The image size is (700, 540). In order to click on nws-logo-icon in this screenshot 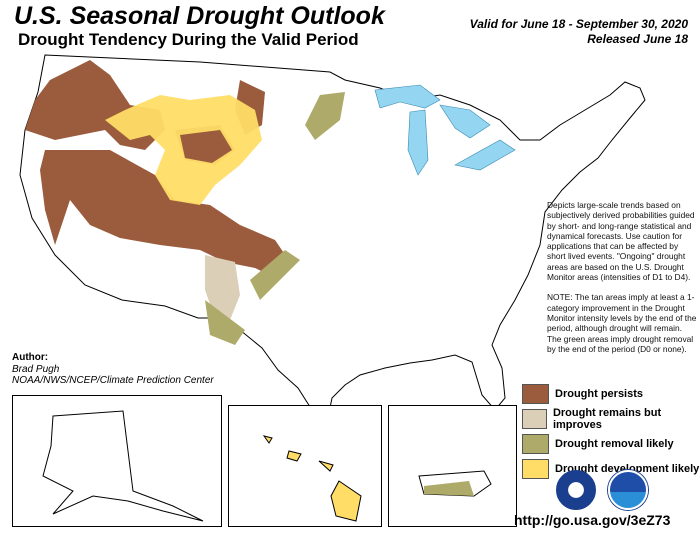, I will do `click(576, 490)`.